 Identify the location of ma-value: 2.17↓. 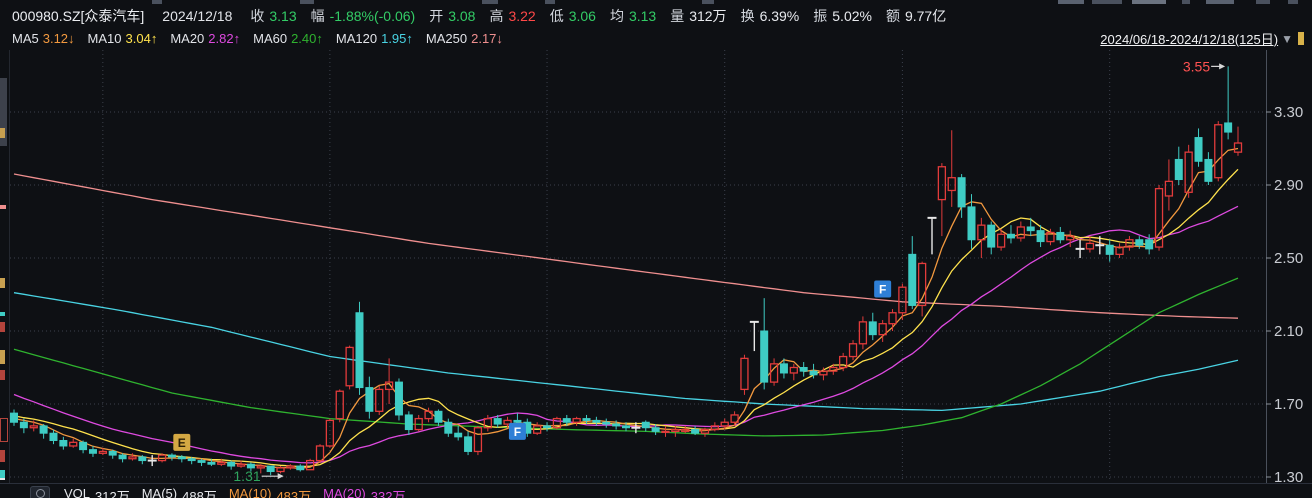
(487, 38).